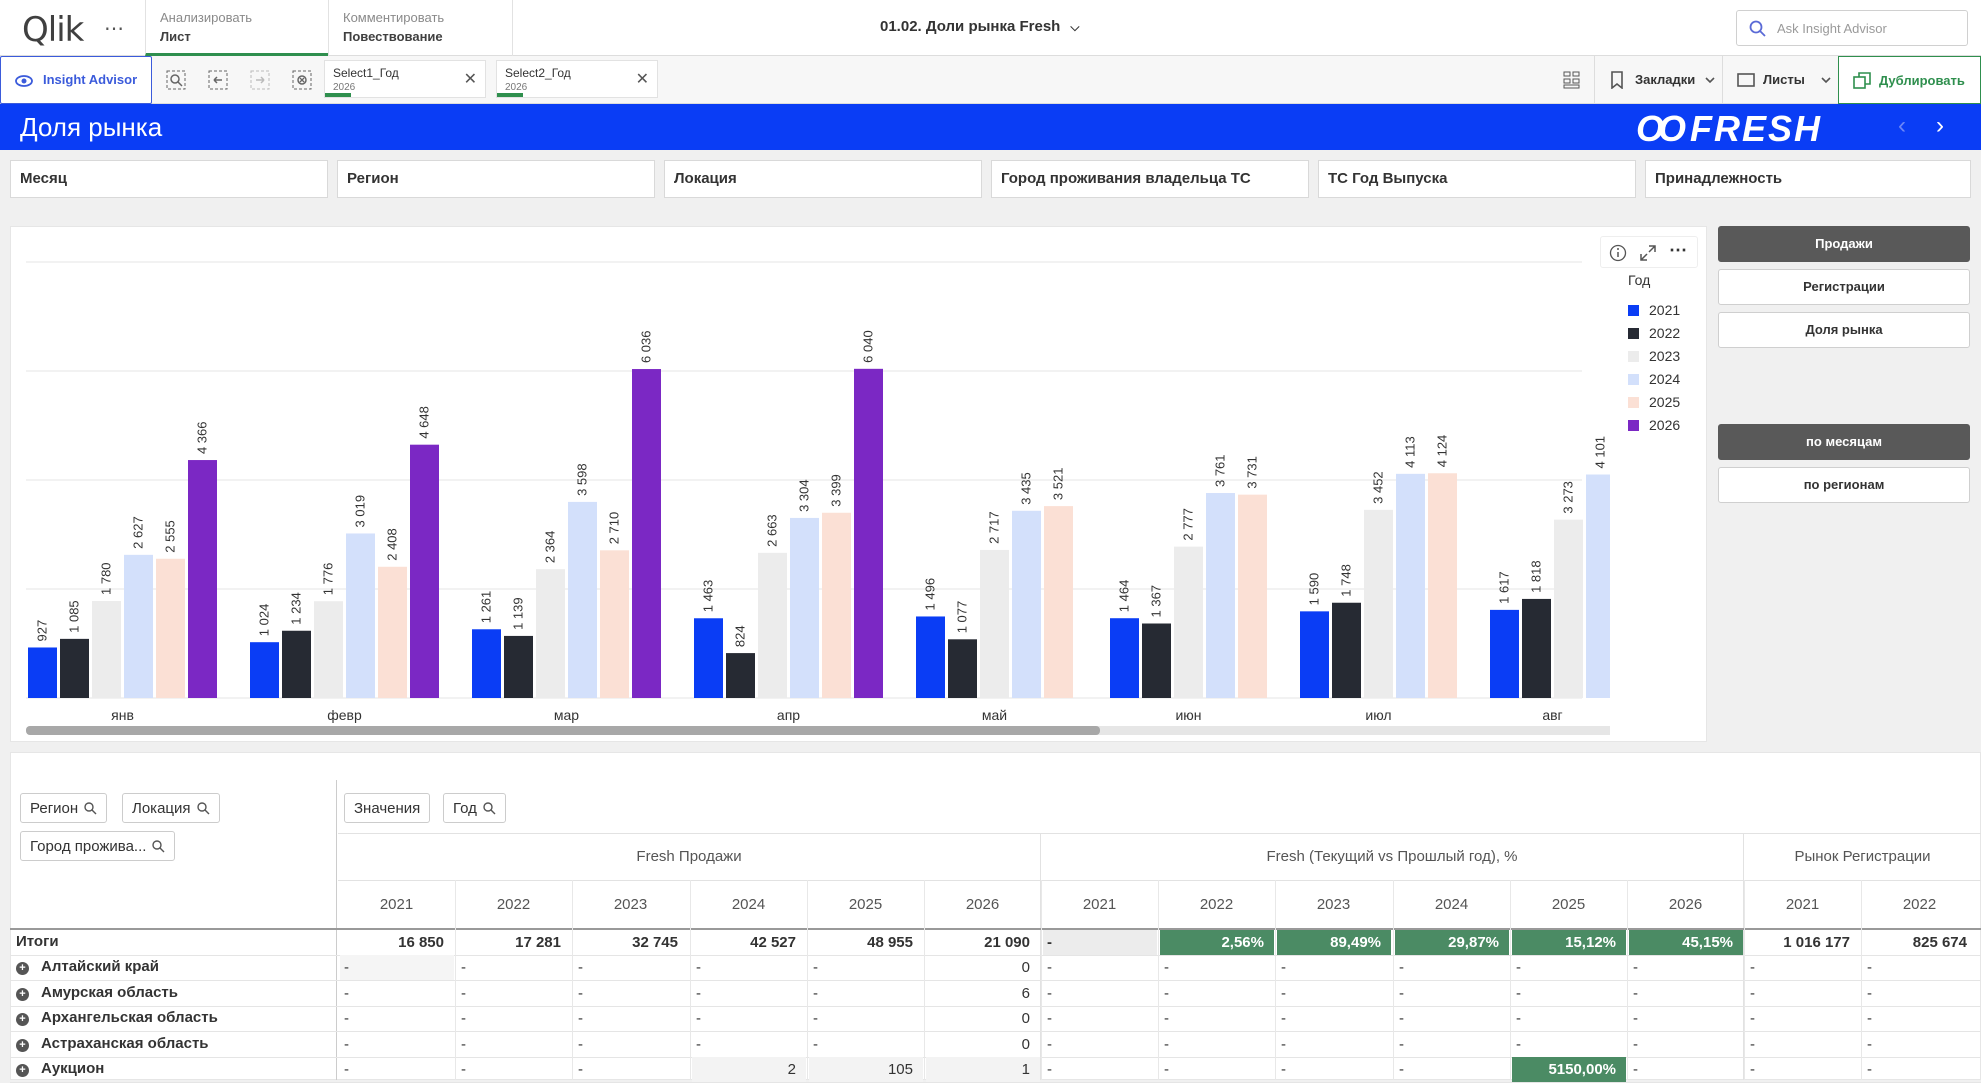  What do you see at coordinates (836, 605) in the screenshot?
I see `bar-2025-апр` at bounding box center [836, 605].